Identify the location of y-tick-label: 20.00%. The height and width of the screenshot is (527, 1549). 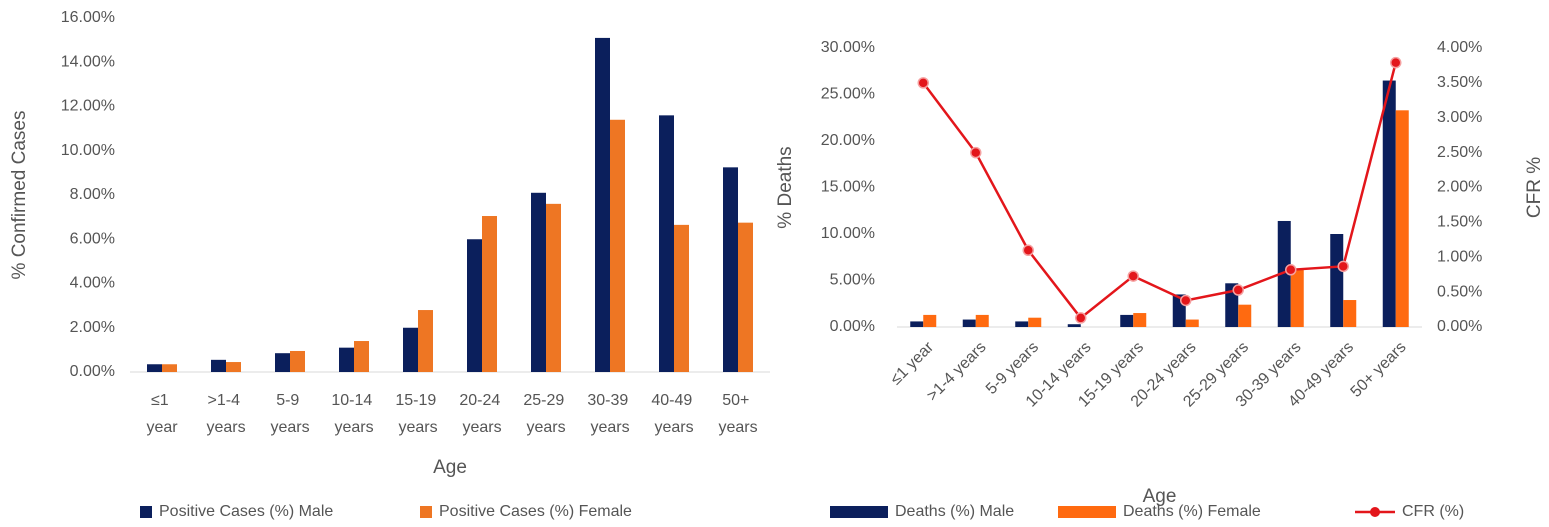
(848, 140).